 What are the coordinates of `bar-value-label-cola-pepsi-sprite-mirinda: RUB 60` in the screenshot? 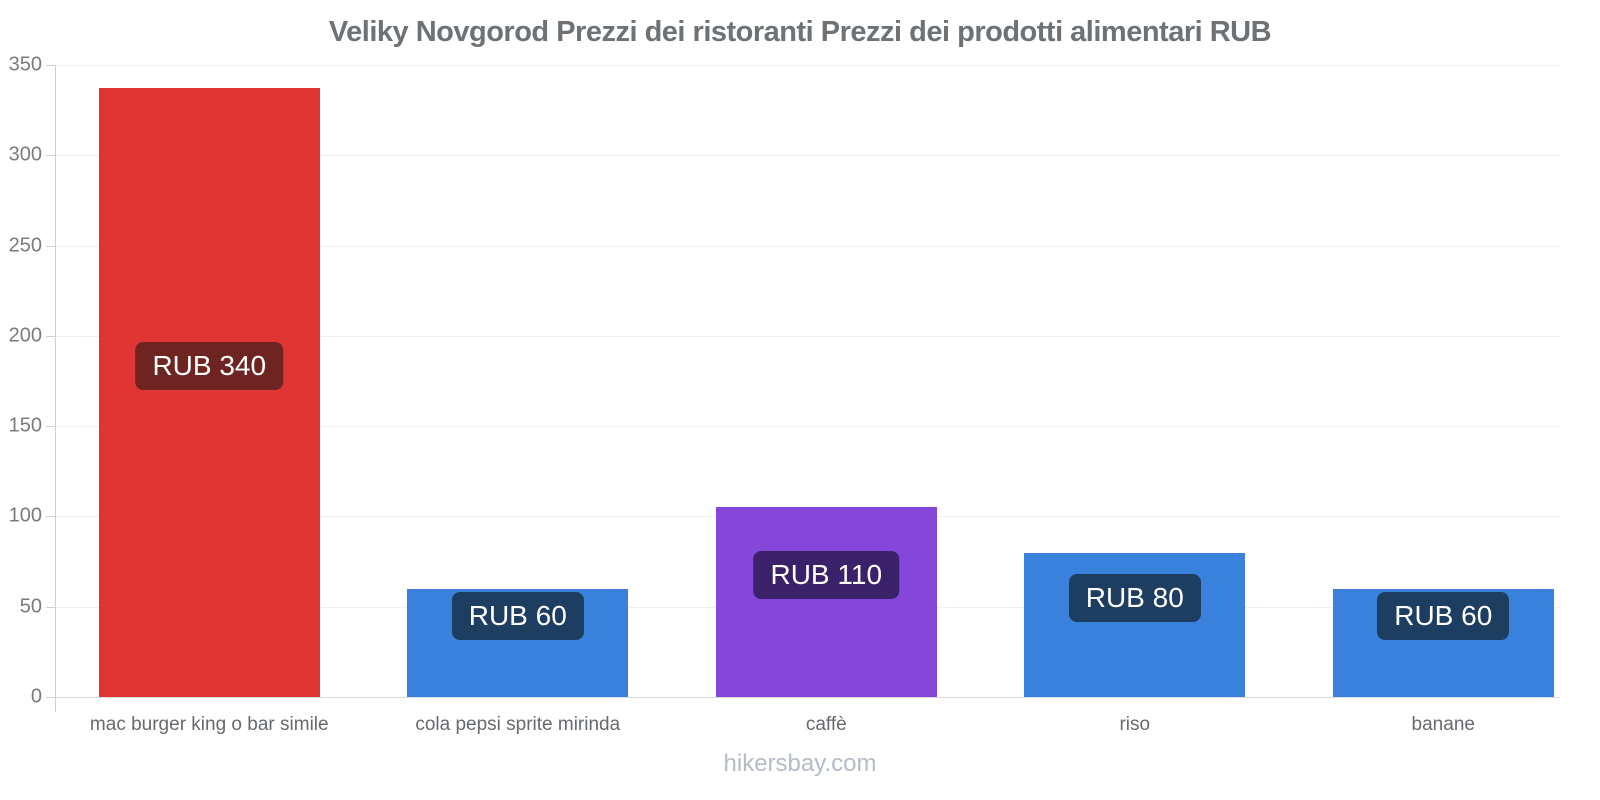 It's located at (517, 615).